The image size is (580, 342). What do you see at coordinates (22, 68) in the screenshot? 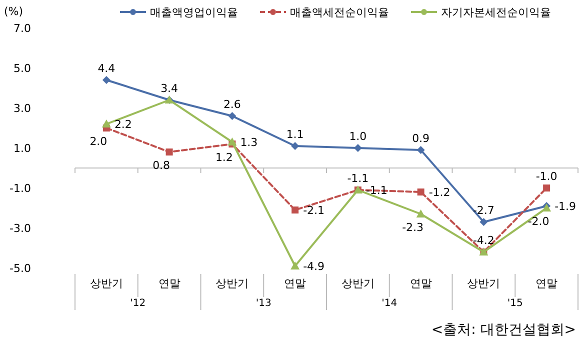
I see `y-tick-label: 5.0` at bounding box center [22, 68].